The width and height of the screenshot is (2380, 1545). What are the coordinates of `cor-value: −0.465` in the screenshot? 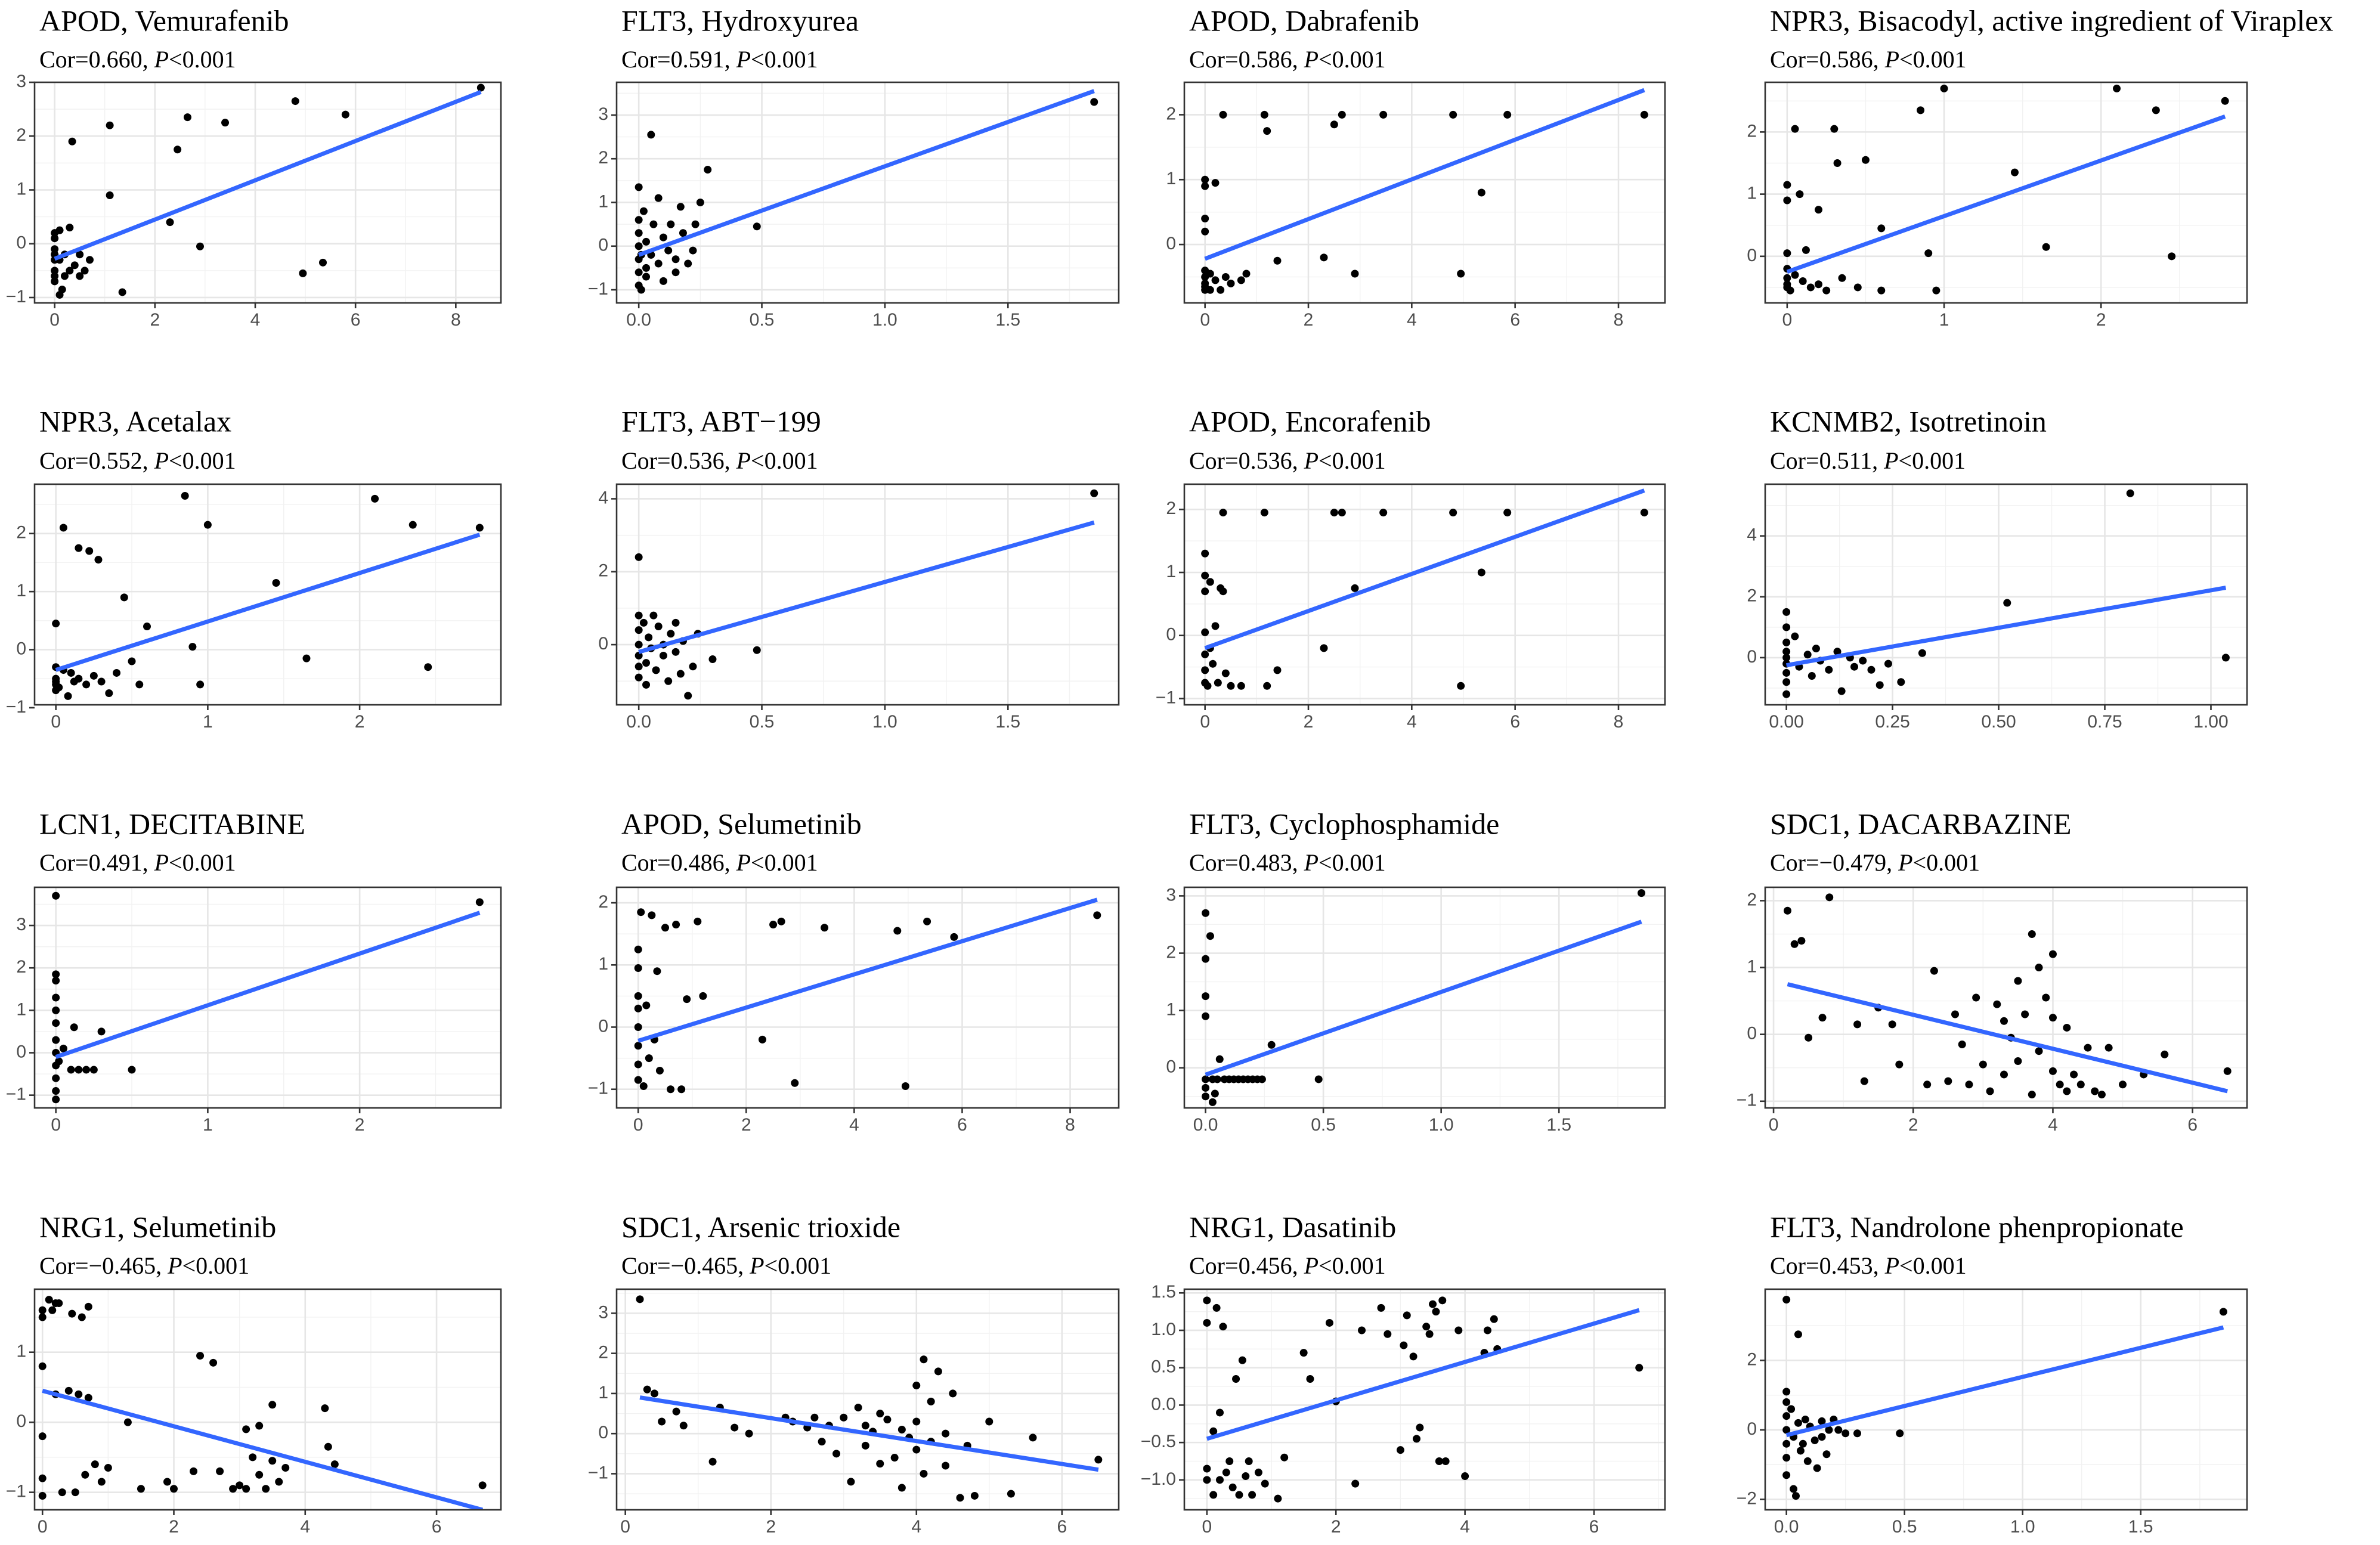 It's located at (122, 1265).